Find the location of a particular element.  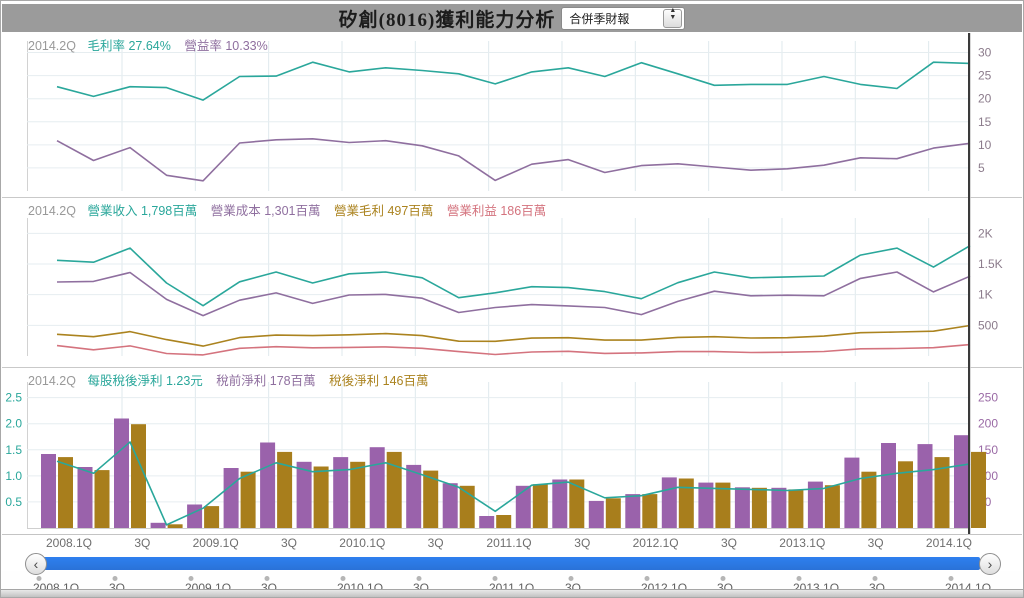

y-tick-label: 500 is located at coordinates (988, 325).